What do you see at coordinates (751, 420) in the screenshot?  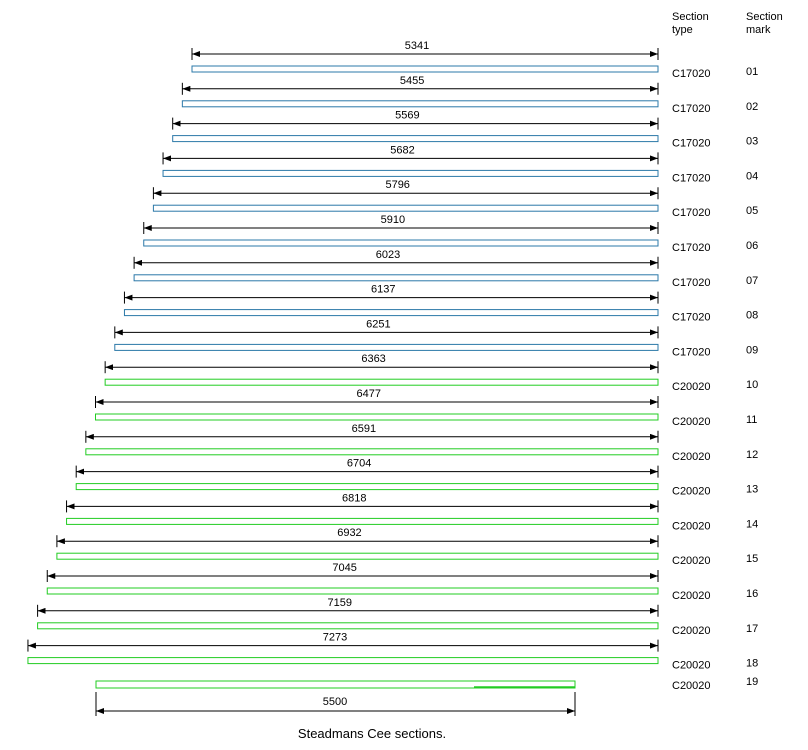 I see `section-mark-label: 11` at bounding box center [751, 420].